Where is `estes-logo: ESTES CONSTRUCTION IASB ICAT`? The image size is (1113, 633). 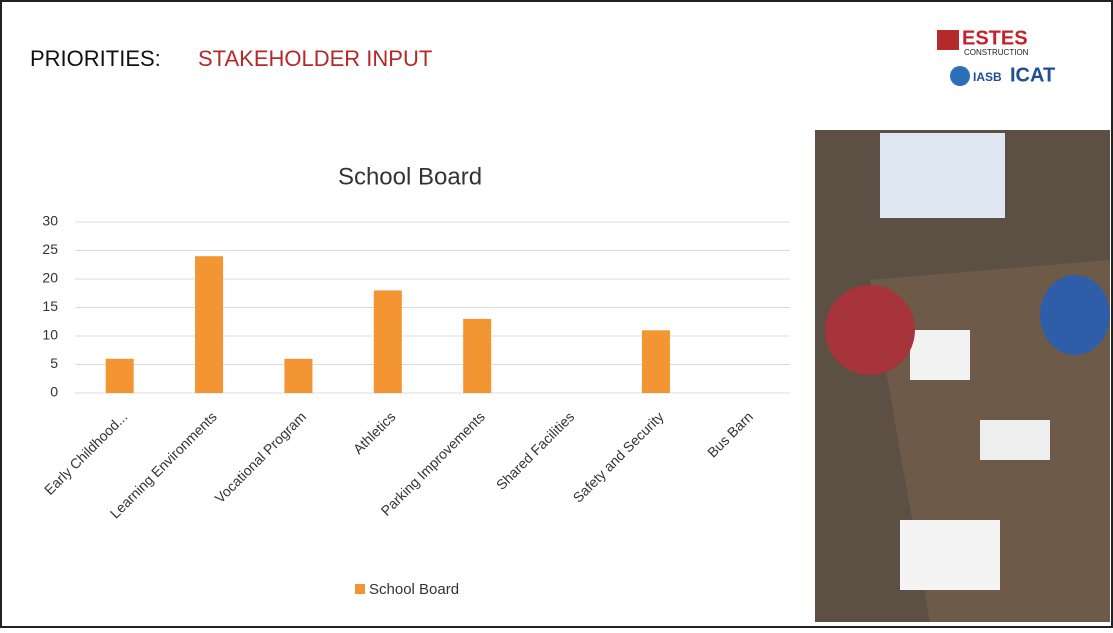
estes-logo: ESTES CONSTRUCTION IASB ICAT is located at coordinates (996, 56).